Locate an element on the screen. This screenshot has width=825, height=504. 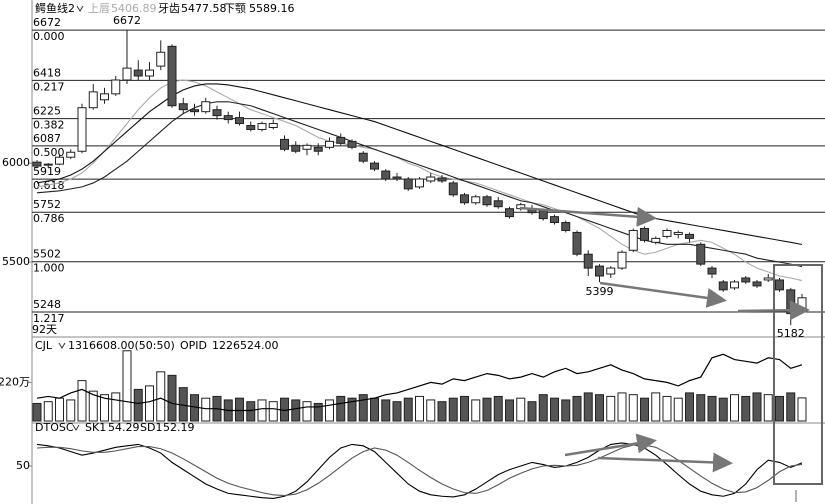
fib-price-label: 5752 is located at coordinates (47, 204).